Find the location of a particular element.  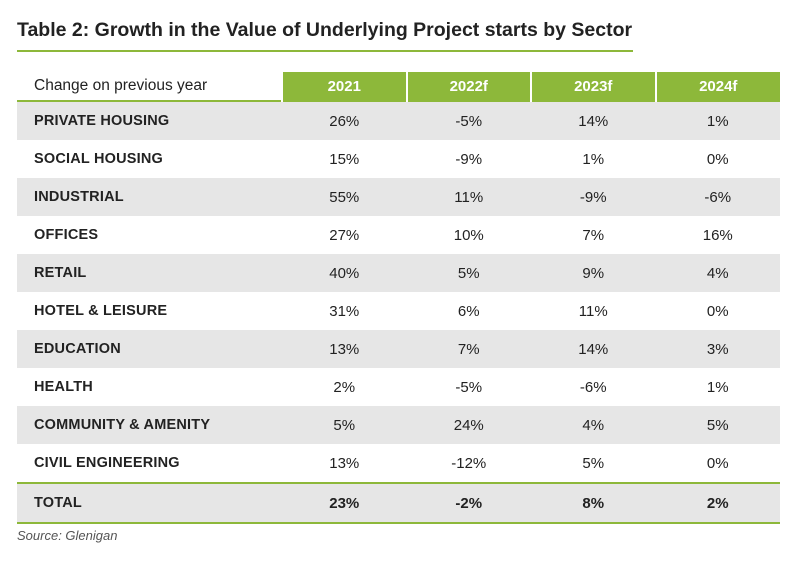

sector-label: COMMUNITY & AMENITY is located at coordinates (149, 425).